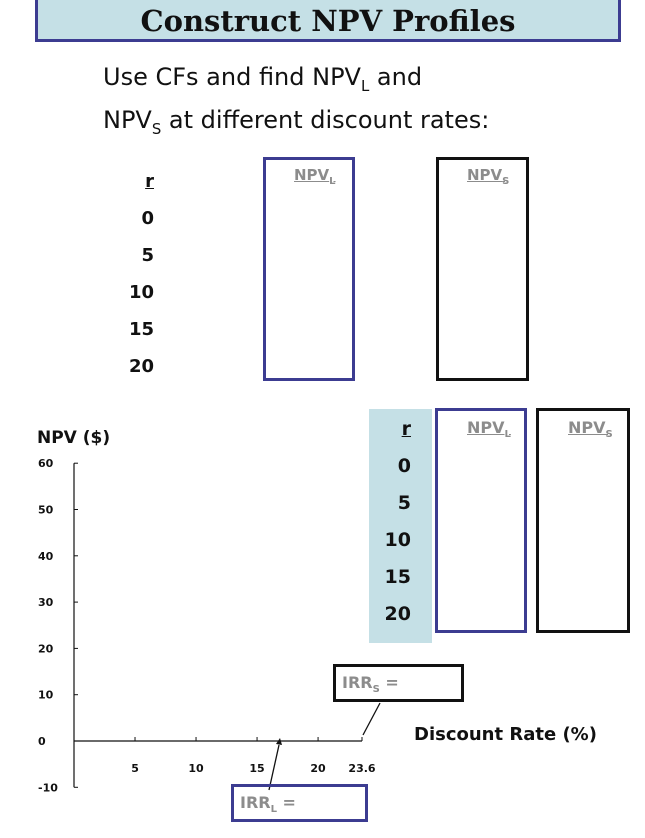  What do you see at coordinates (482, 269) in the screenshot?
I see `upper-npv-s-box` at bounding box center [482, 269].